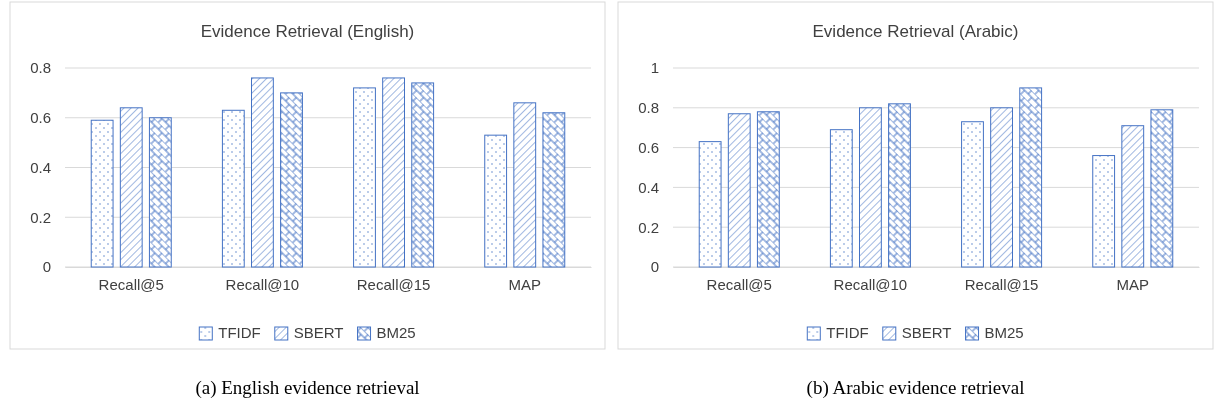 This screenshot has height=414, width=1218. What do you see at coordinates (915, 388) in the screenshot?
I see `text: (b) Arabic evidence retrieval` at bounding box center [915, 388].